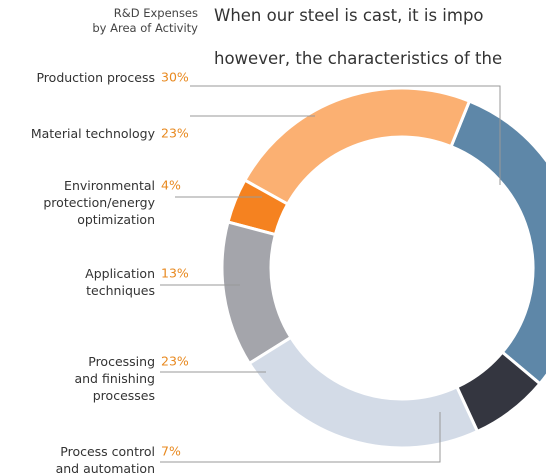 The image size is (546, 476). I want to click on category-label: Process control and automation, so click(105, 460).